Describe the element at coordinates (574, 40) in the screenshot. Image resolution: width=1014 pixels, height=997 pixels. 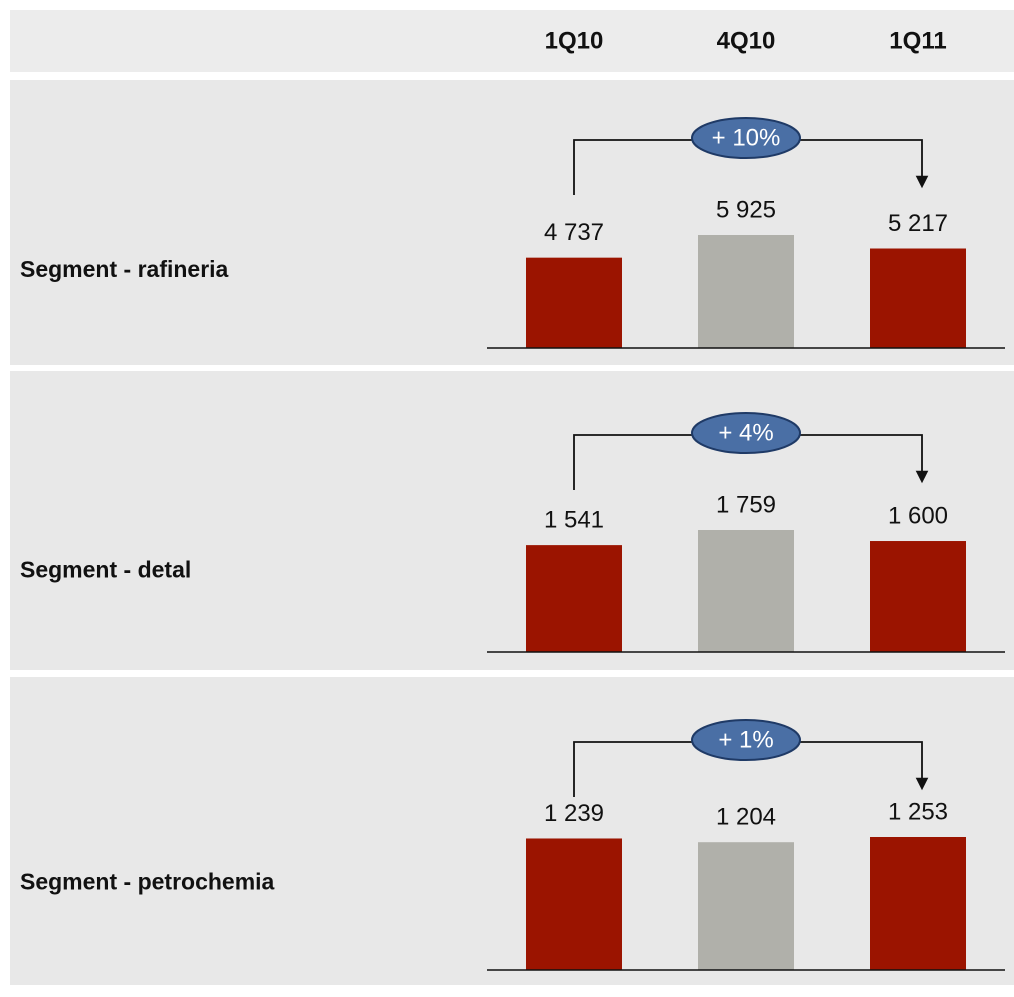
I see `column-header: 1Q10` at that location.